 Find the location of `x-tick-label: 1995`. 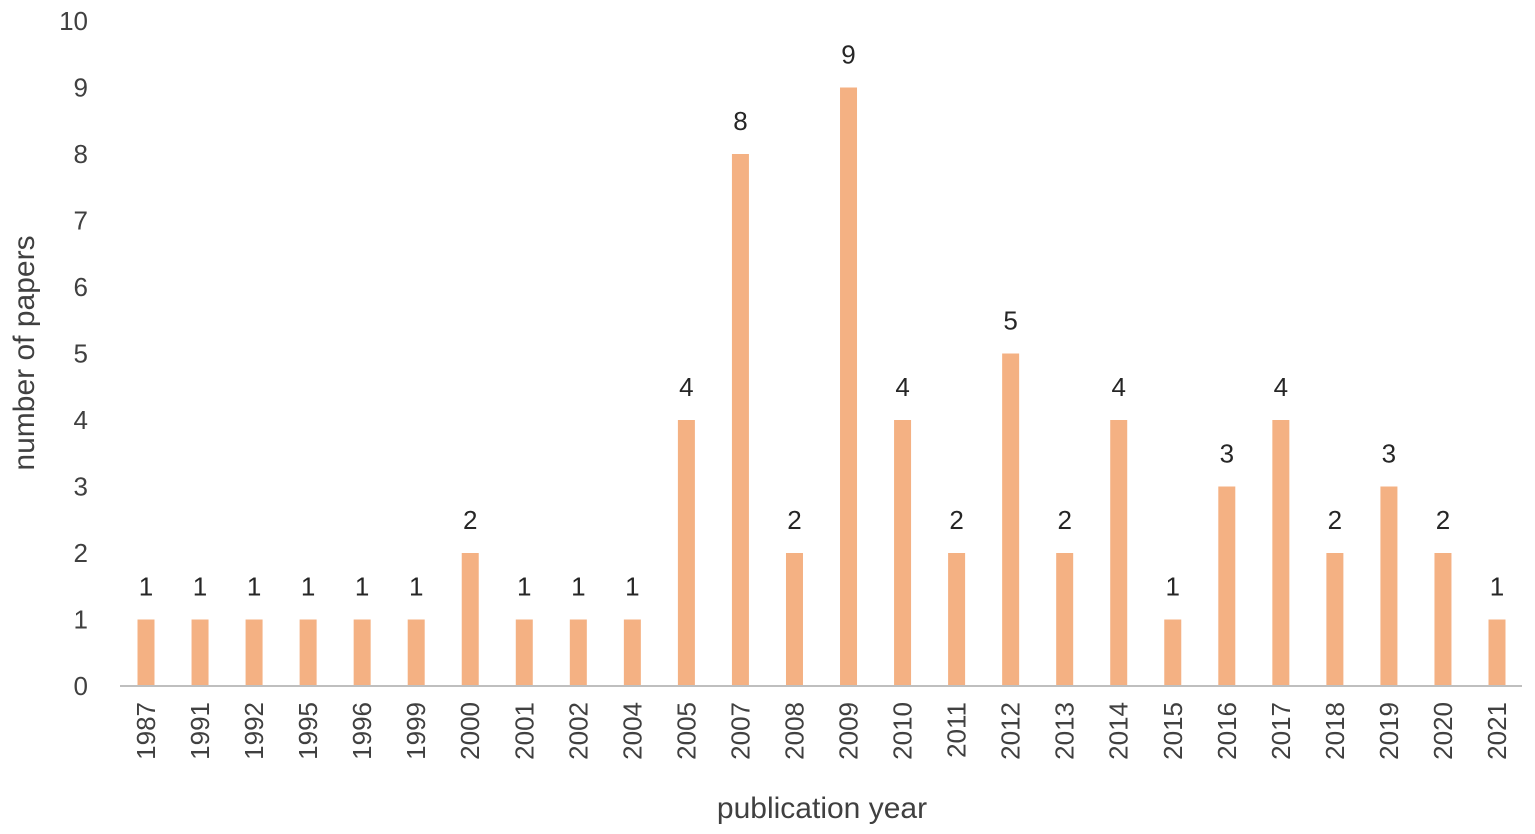

x-tick-label: 1995 is located at coordinates (308, 731).